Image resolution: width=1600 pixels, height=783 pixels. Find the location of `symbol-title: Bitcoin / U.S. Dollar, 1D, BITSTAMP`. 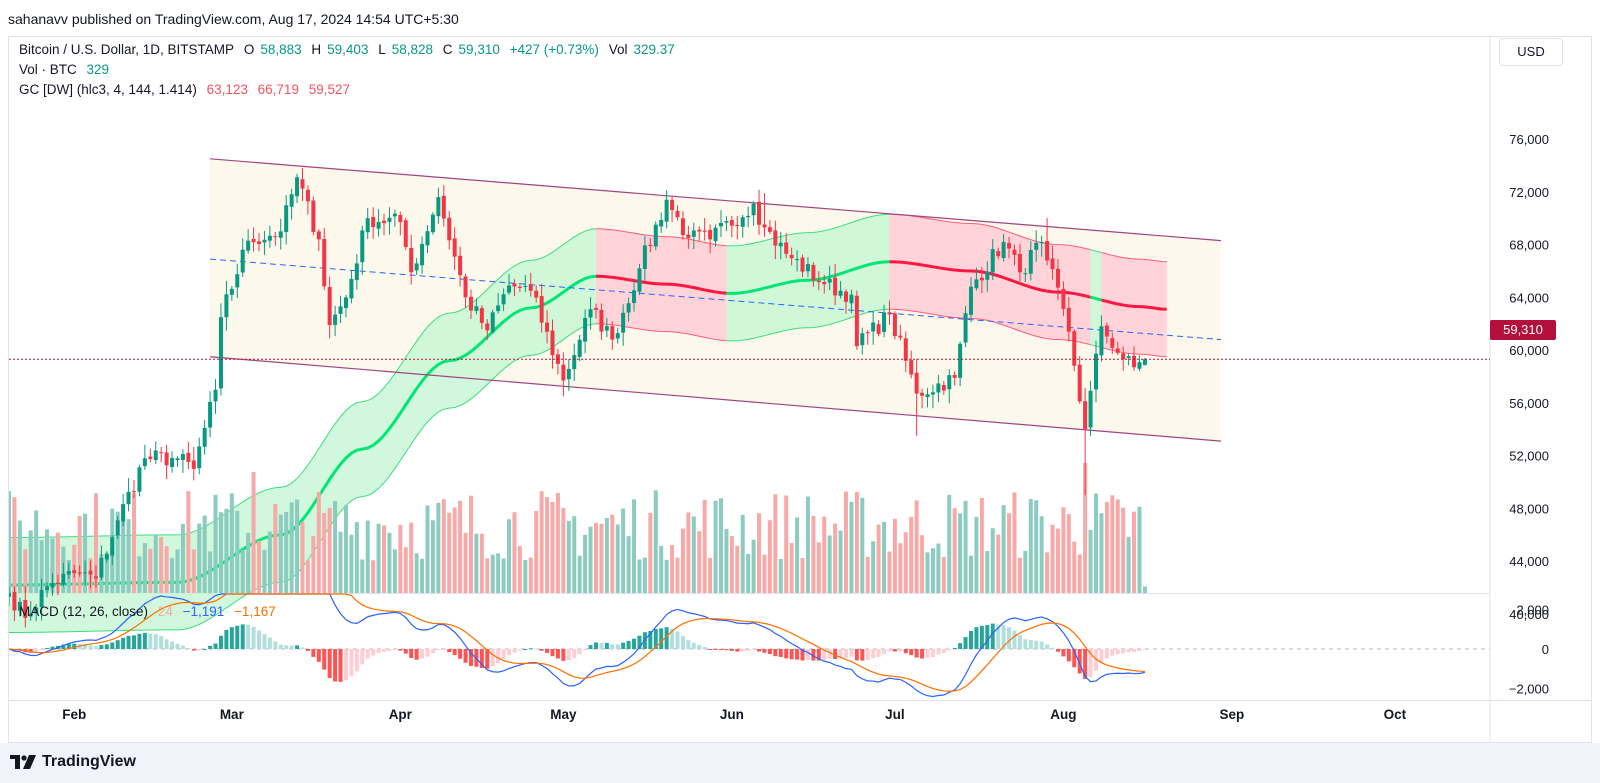

symbol-title: Bitcoin / U.S. Dollar, 1D, BITSTAMP is located at coordinates (127, 49).